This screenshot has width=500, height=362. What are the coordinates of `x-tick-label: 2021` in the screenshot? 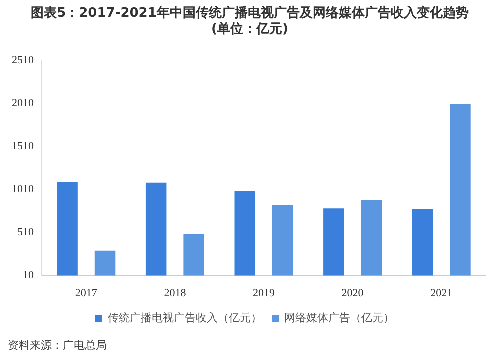 It's located at (441, 293).